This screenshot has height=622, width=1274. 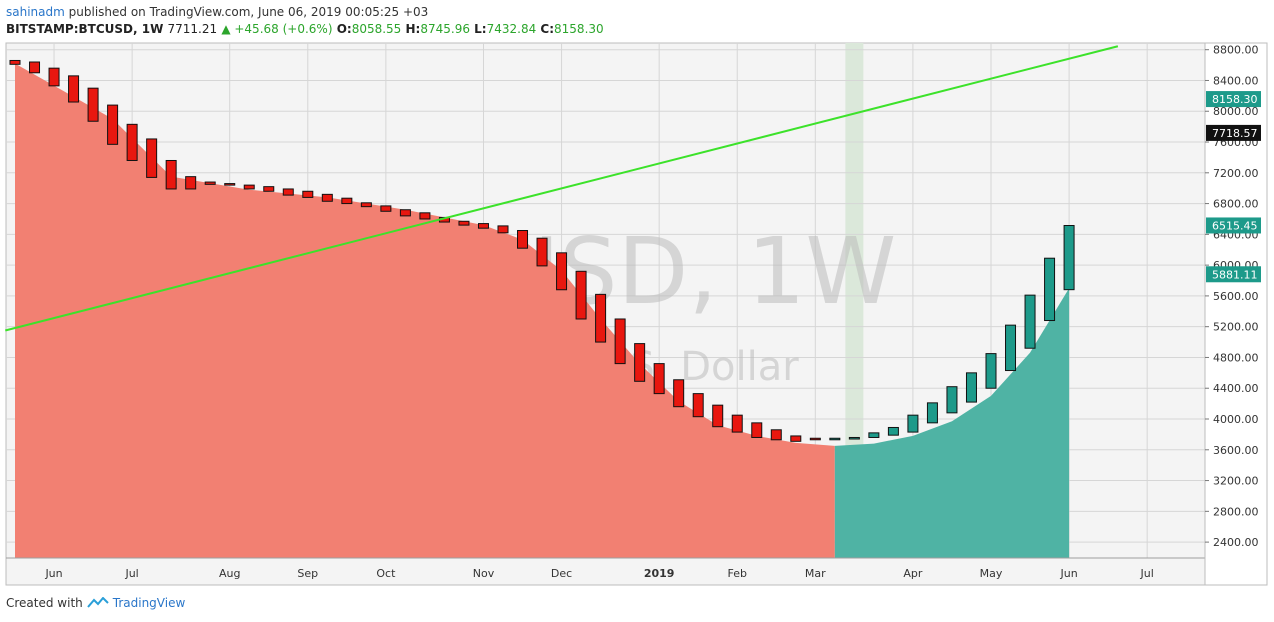 I want to click on x-tick-label: Oct, so click(x=386, y=573).